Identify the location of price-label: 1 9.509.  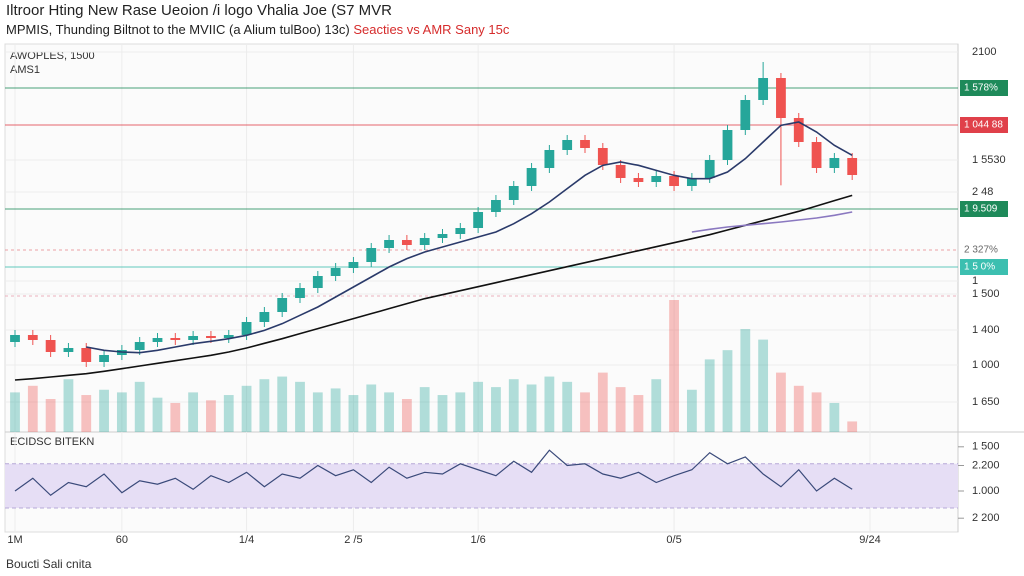
(981, 209).